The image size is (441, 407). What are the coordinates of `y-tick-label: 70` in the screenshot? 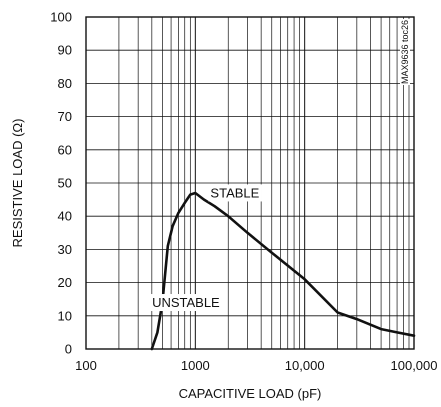 It's located at (65, 116).